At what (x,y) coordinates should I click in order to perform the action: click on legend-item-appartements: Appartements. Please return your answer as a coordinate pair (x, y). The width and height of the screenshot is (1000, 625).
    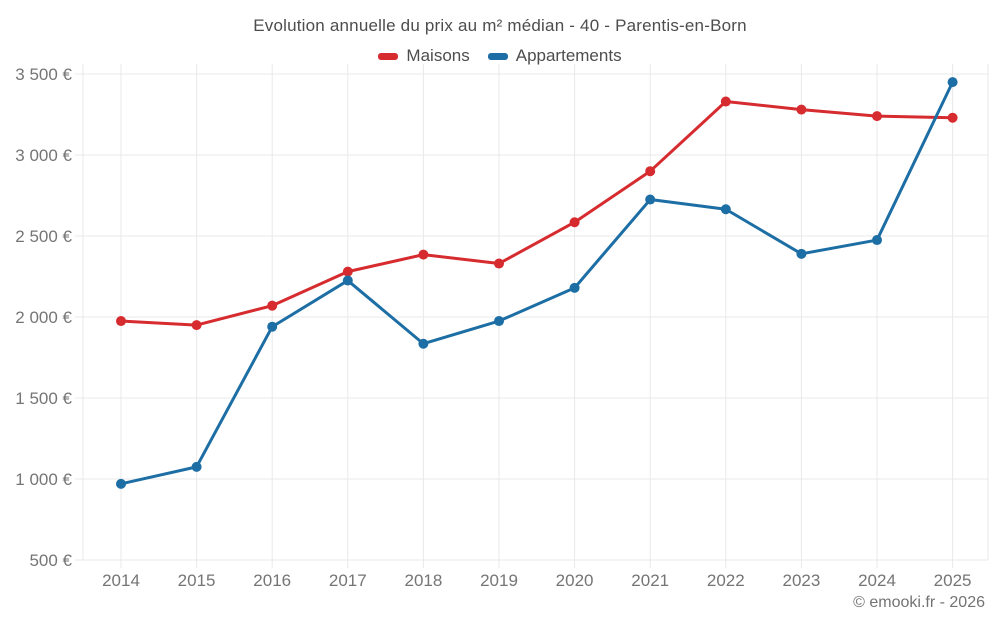
    Looking at the image, I should click on (554, 56).